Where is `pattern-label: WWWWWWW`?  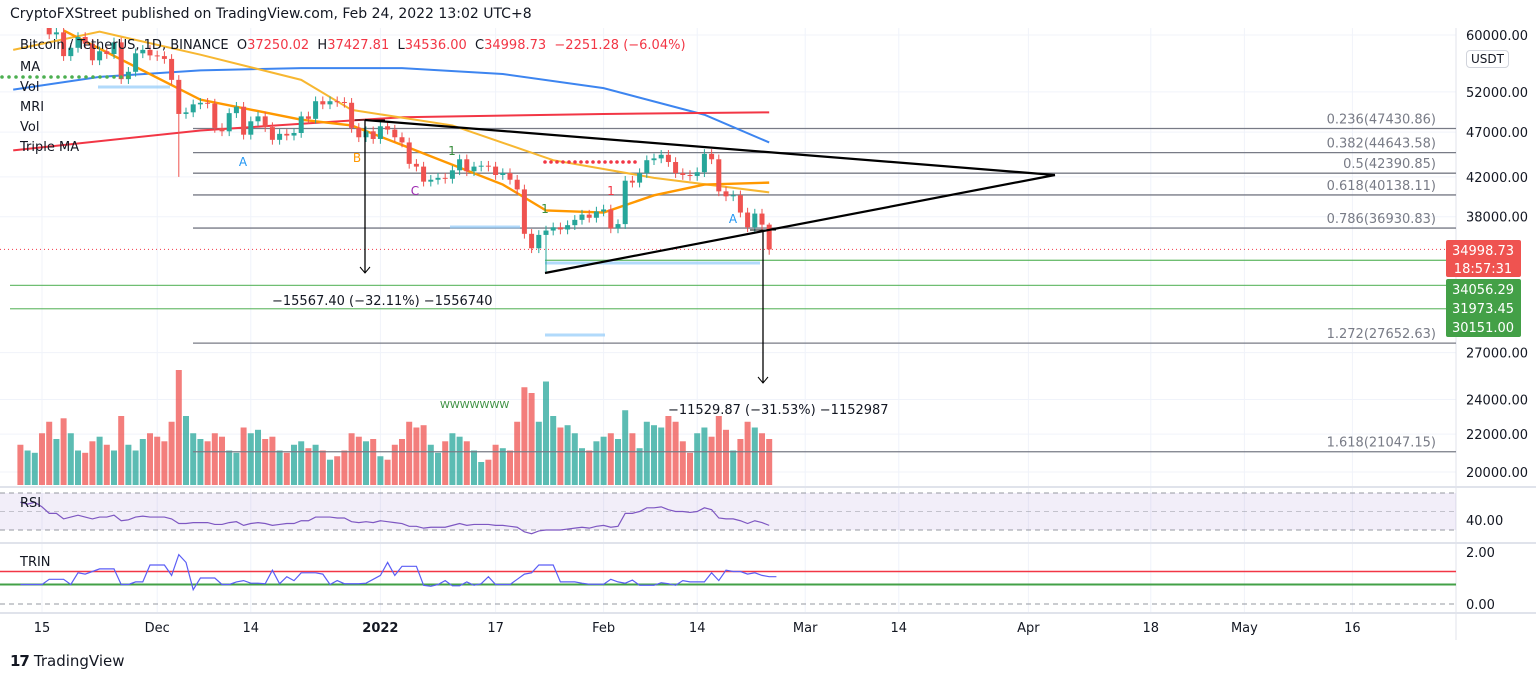 pattern-label: WWWWWWW is located at coordinates (474, 405).